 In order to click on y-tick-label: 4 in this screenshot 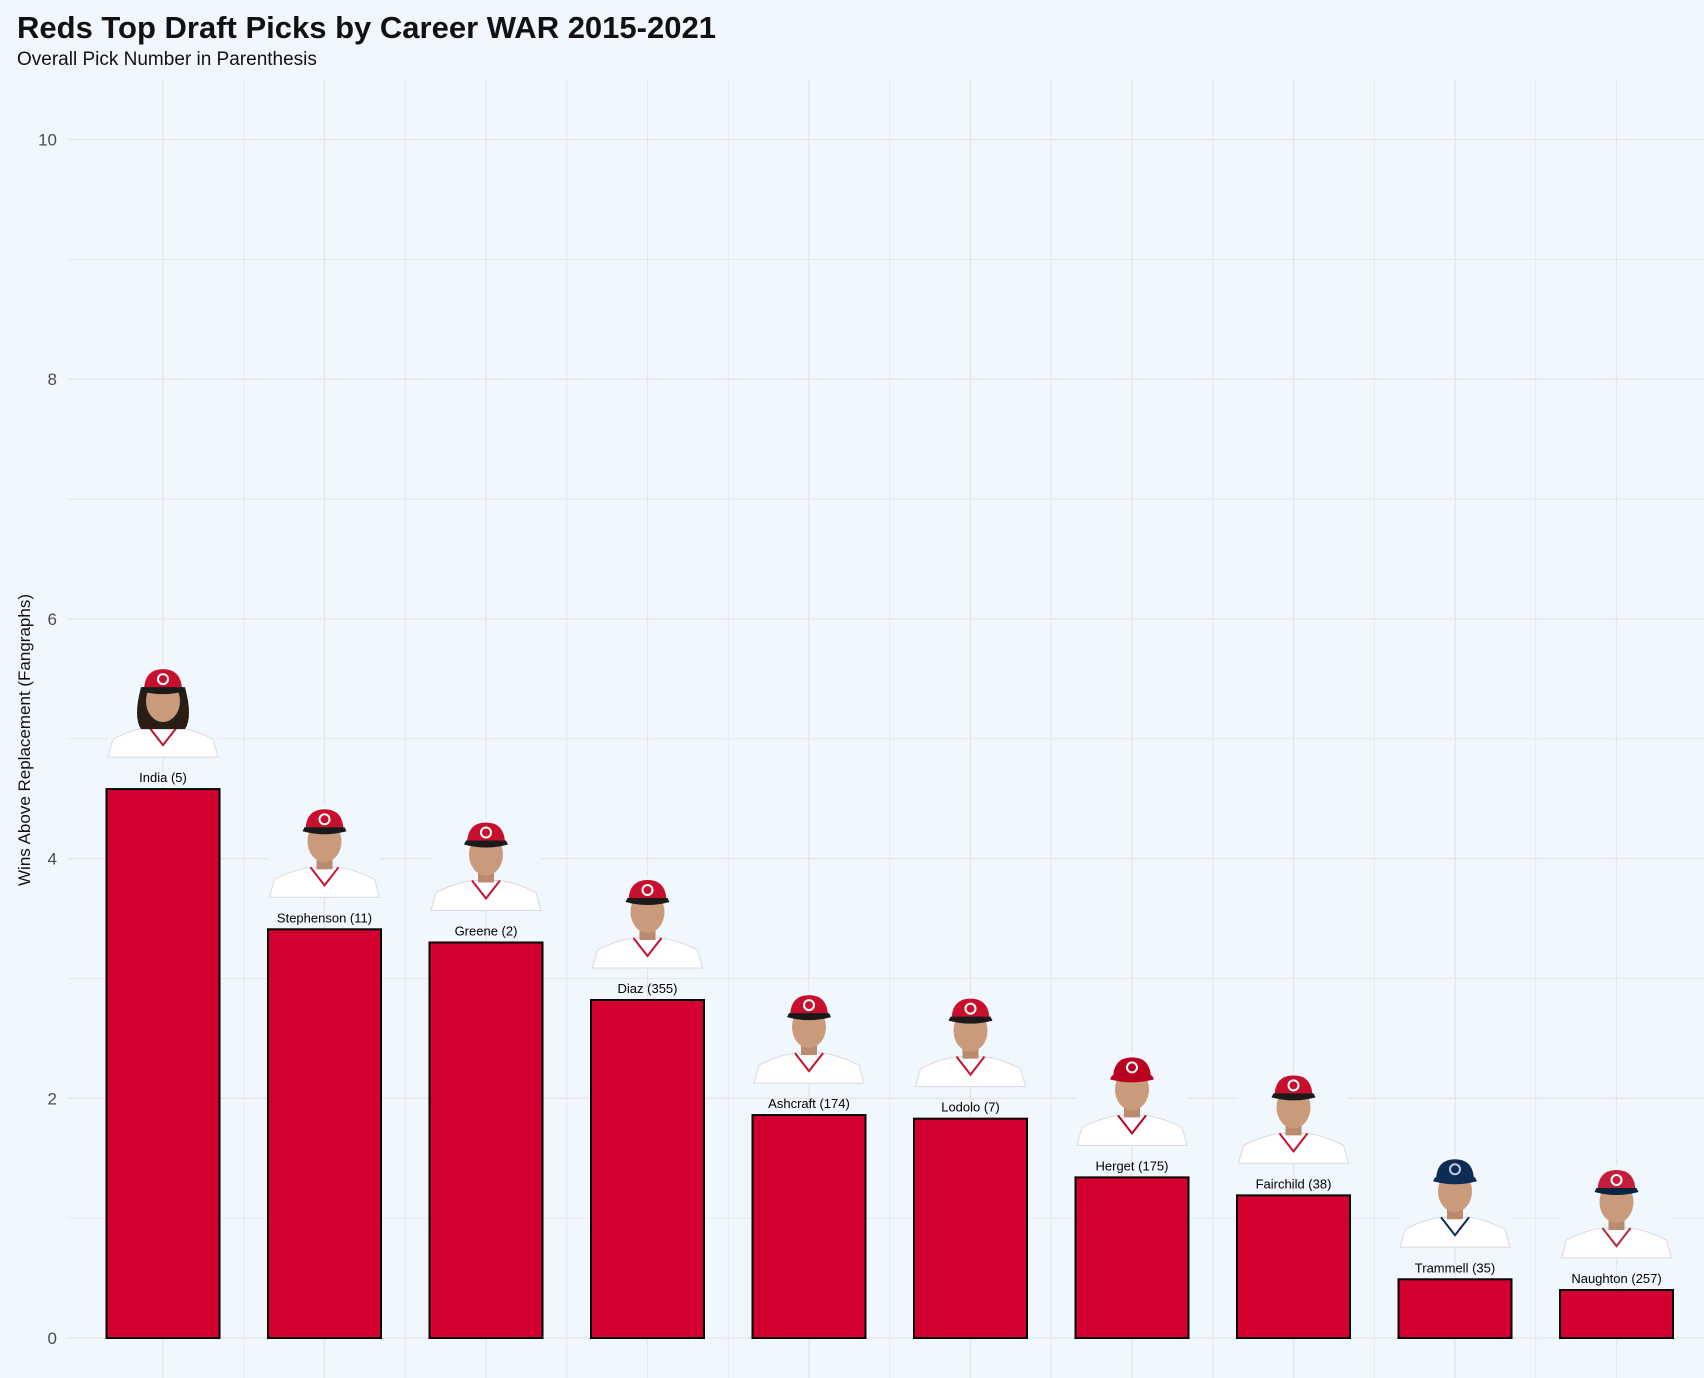, I will do `click(52, 859)`.